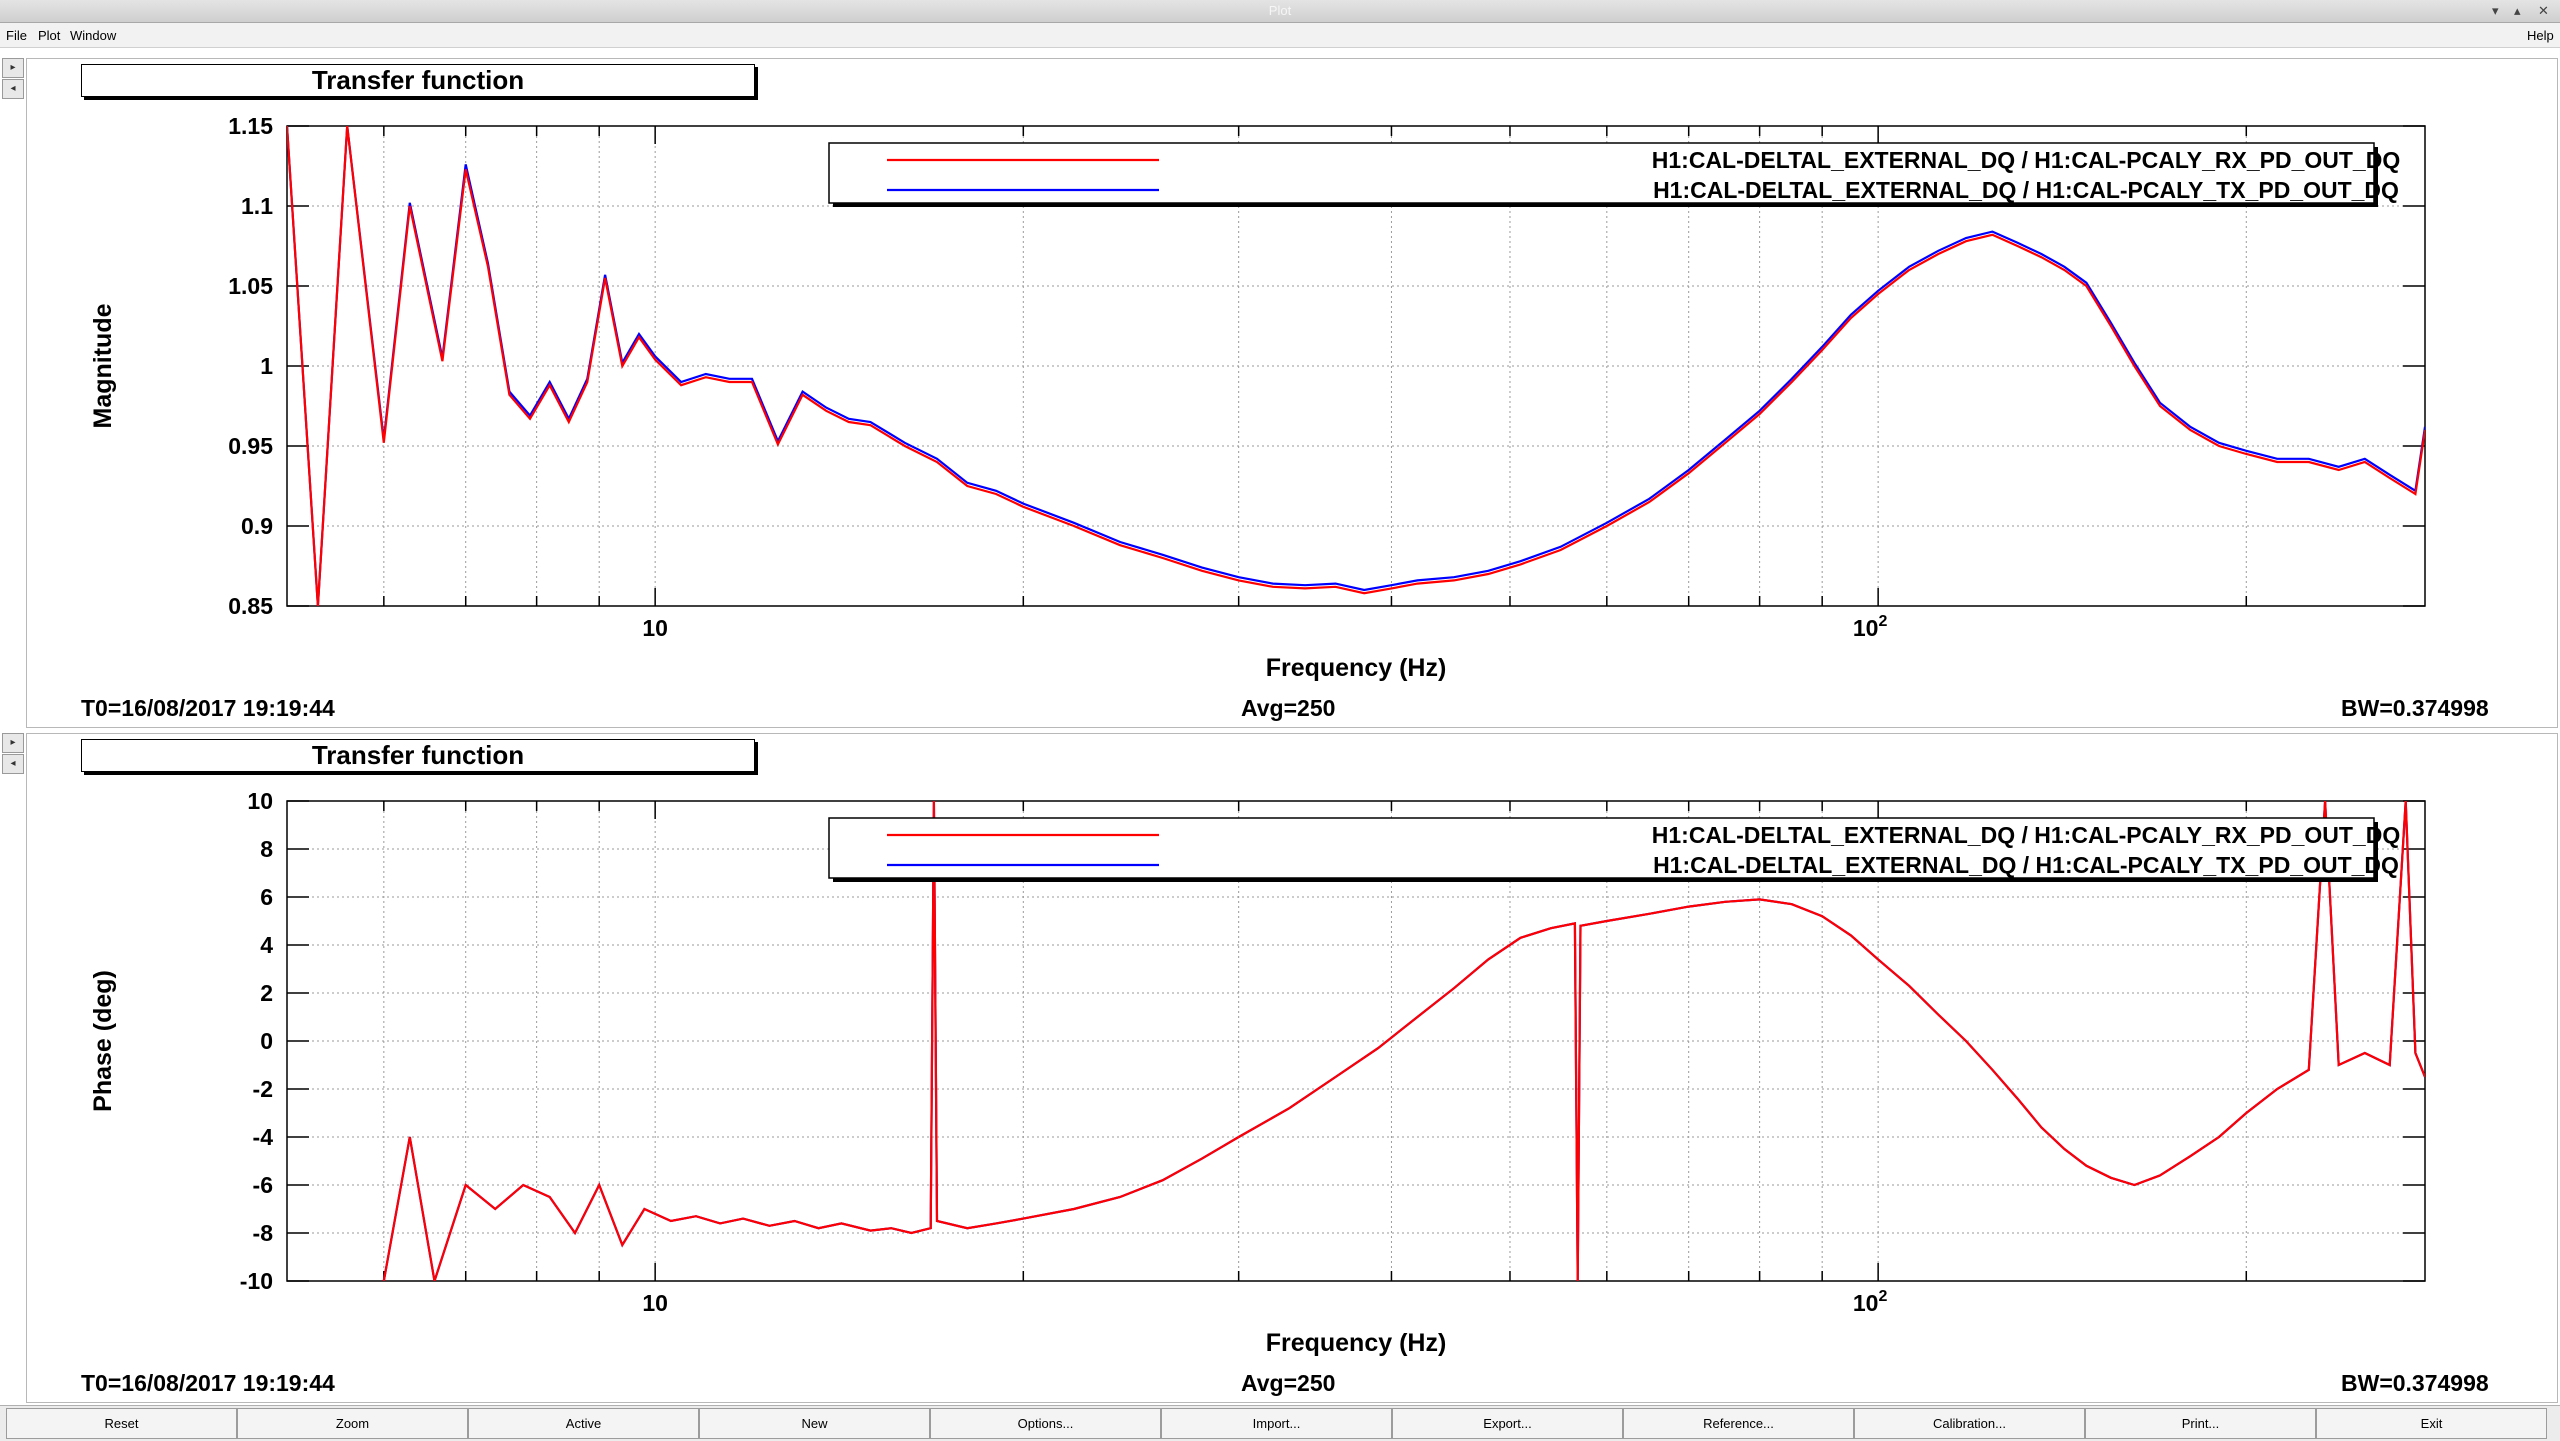  Describe the element at coordinates (583, 1423) in the screenshot. I see `active-button: Active` at that location.